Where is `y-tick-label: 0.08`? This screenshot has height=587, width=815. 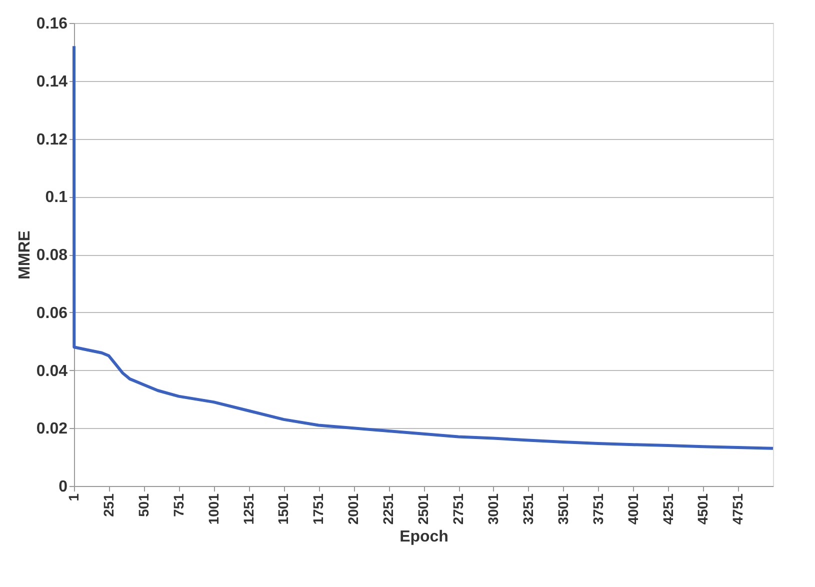
y-tick-label: 0.08 is located at coordinates (52, 255).